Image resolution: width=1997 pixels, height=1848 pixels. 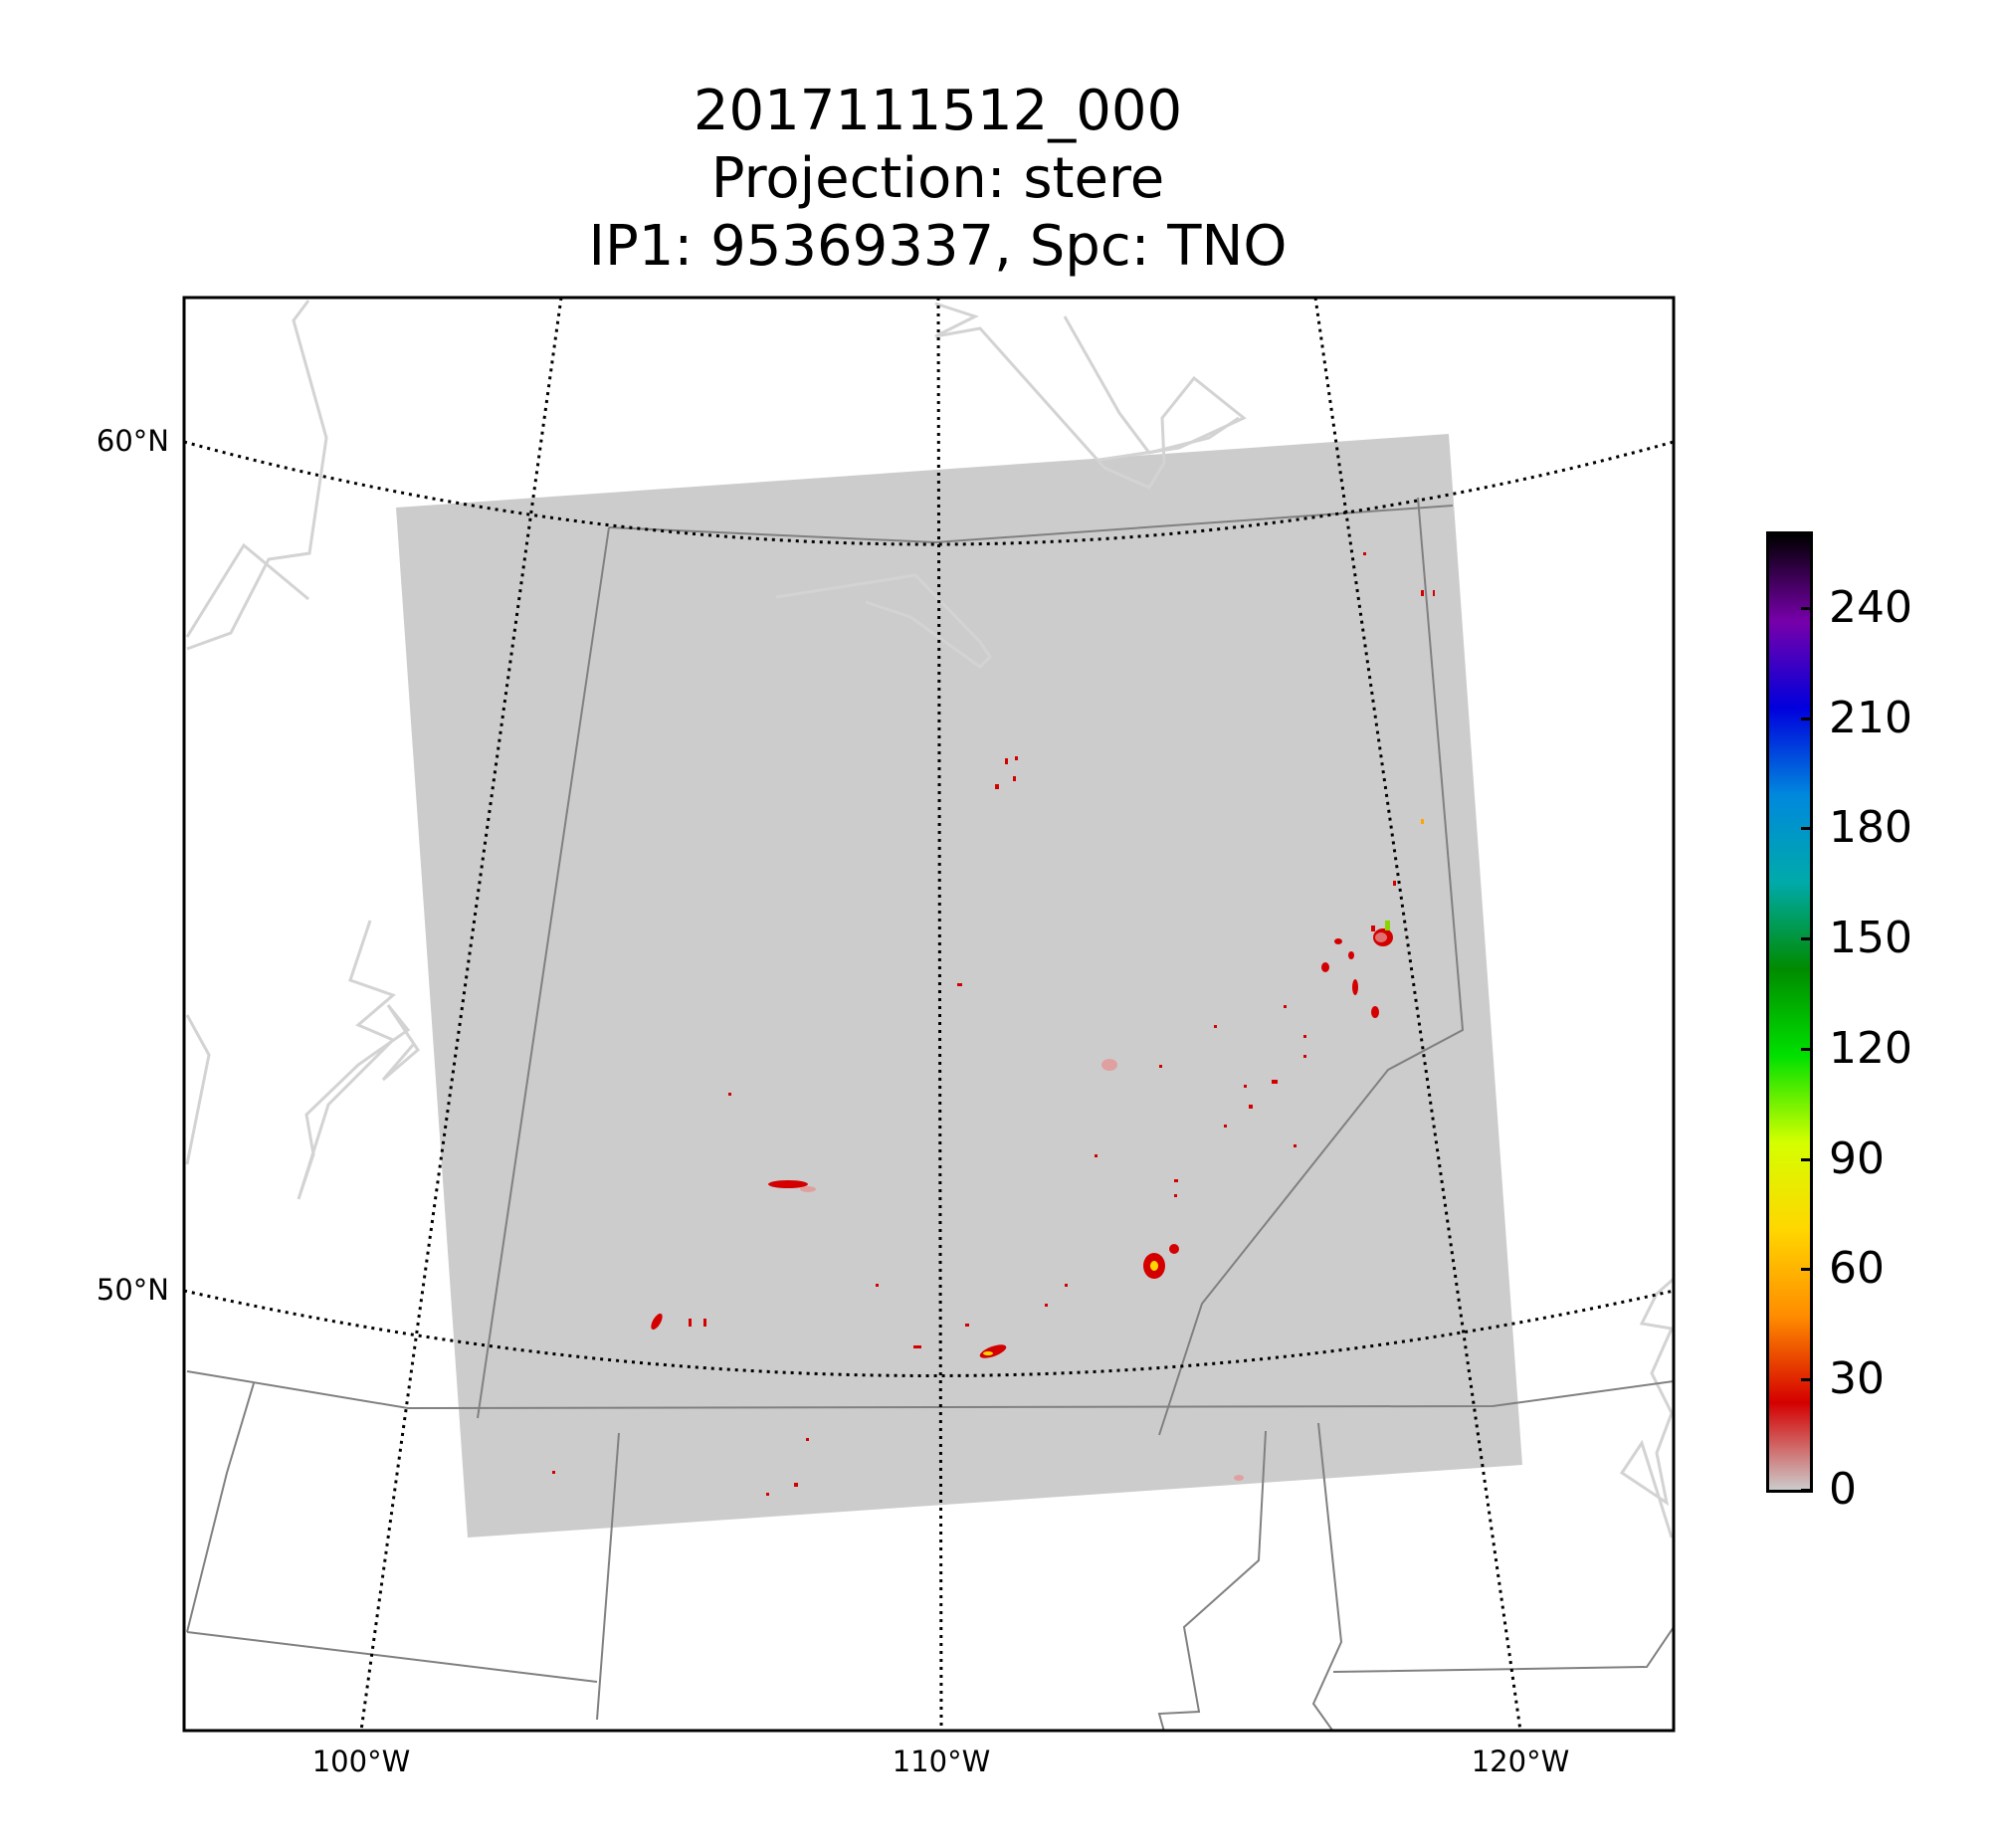 What do you see at coordinates (133, 1290) in the screenshot?
I see `lat-label-50n: 50°N` at bounding box center [133, 1290].